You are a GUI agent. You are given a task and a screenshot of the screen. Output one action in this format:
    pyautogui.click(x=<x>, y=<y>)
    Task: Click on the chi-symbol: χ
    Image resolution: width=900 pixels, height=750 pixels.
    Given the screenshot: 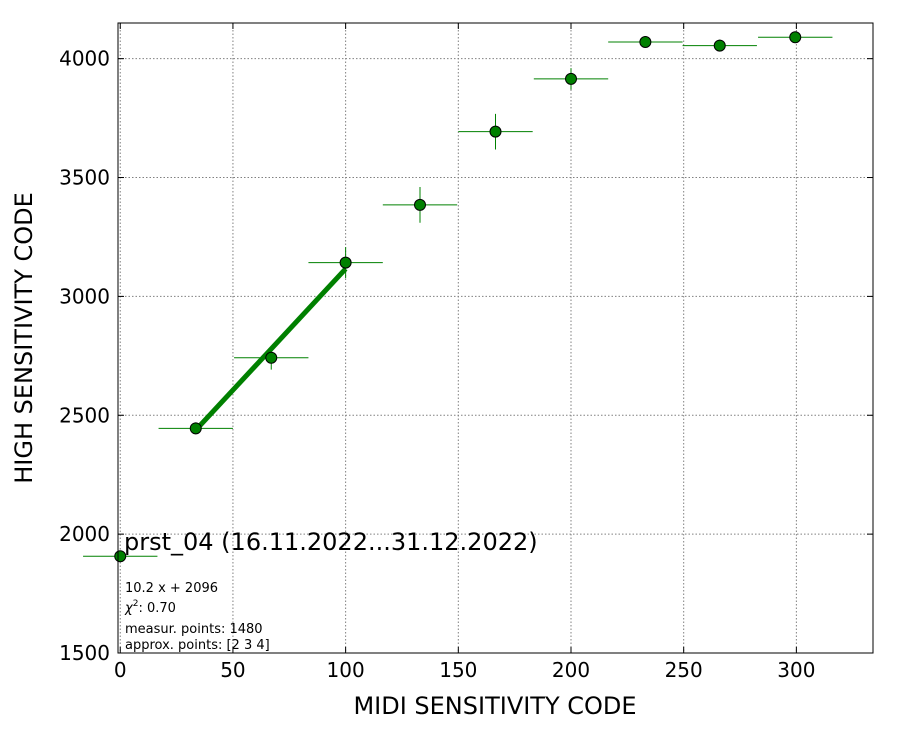 What is the action you would take?
    pyautogui.click(x=129, y=608)
    